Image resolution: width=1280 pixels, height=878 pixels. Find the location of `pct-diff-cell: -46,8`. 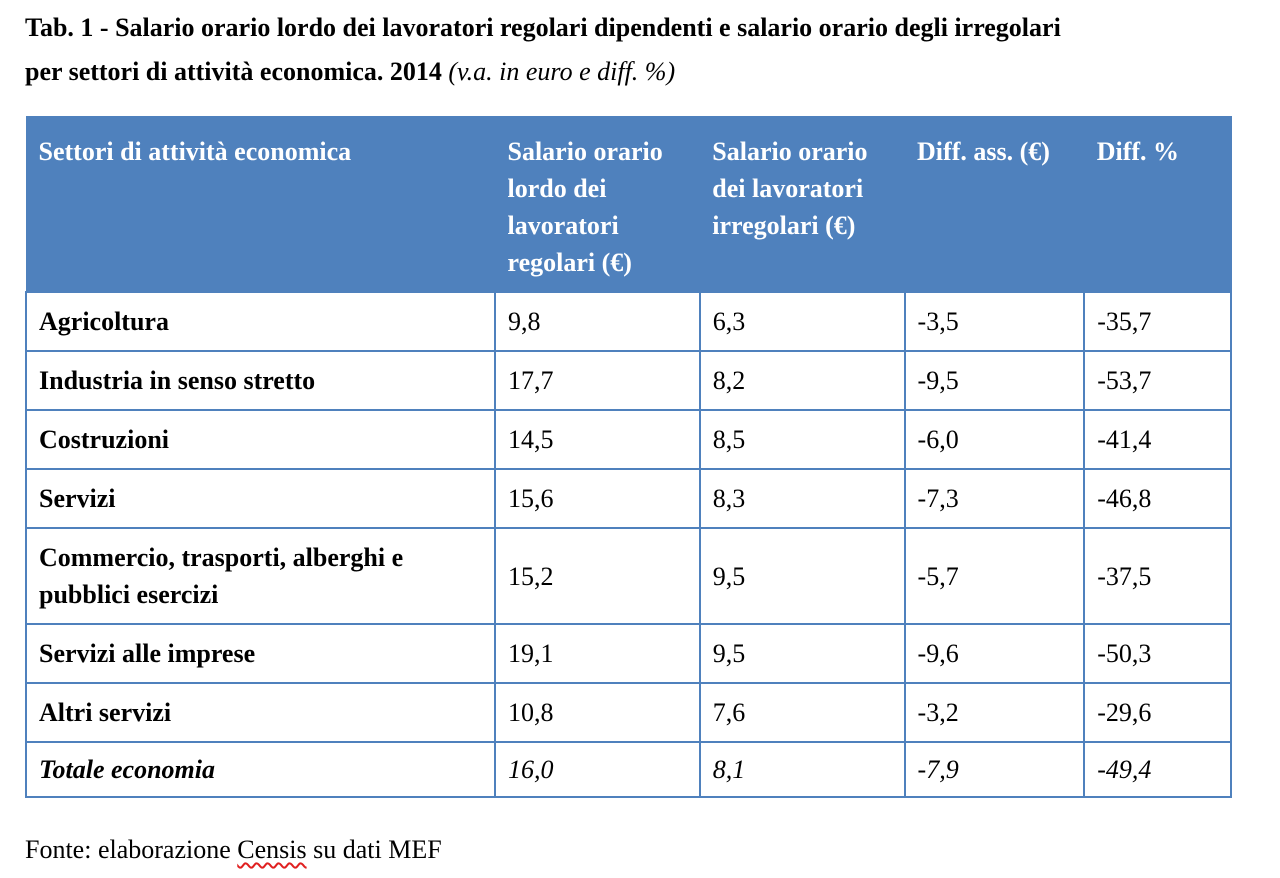

pct-diff-cell: -46,8 is located at coordinates (1157, 498).